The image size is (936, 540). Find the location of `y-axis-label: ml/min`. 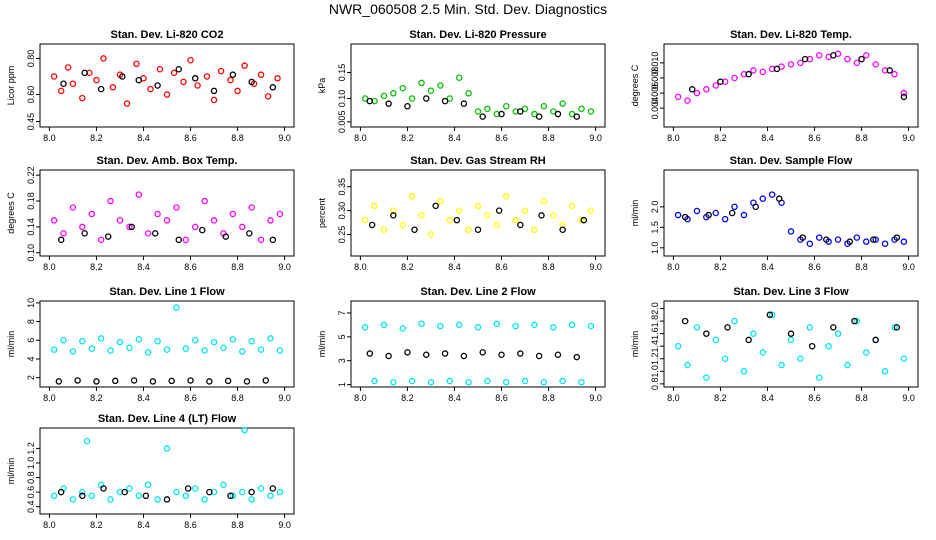

y-axis-label: ml/min is located at coordinates (635, 213).